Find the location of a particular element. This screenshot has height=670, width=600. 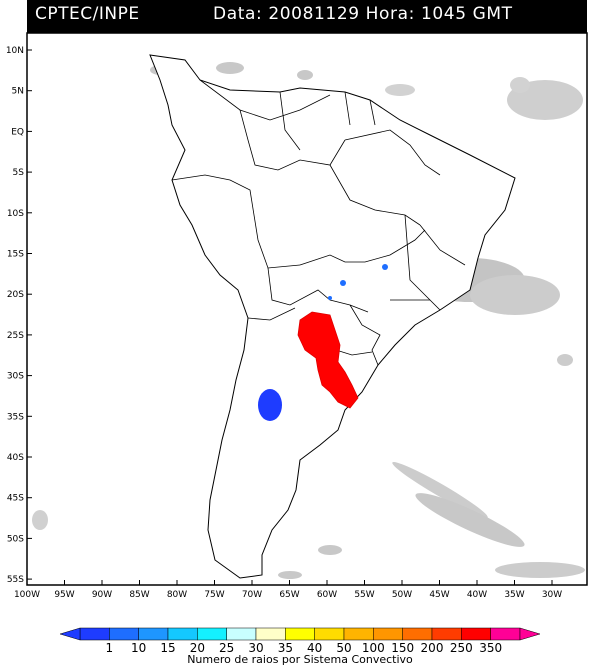

legend-caption: Numero de raios por Sistema Convectivo is located at coordinates (300, 659).